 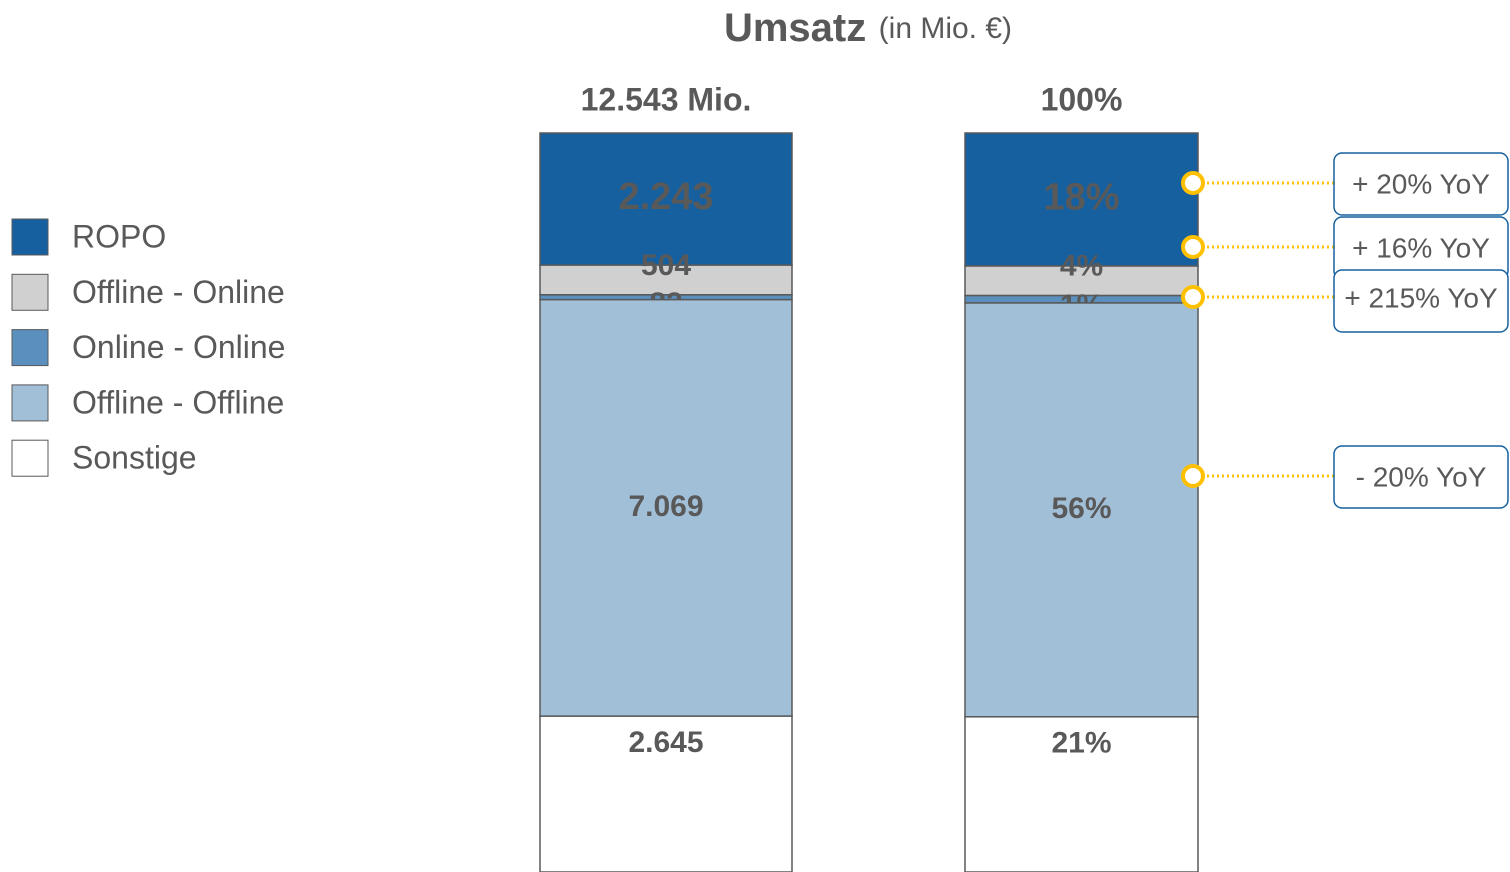 I want to click on value-label: 2.243, so click(x=665, y=197).